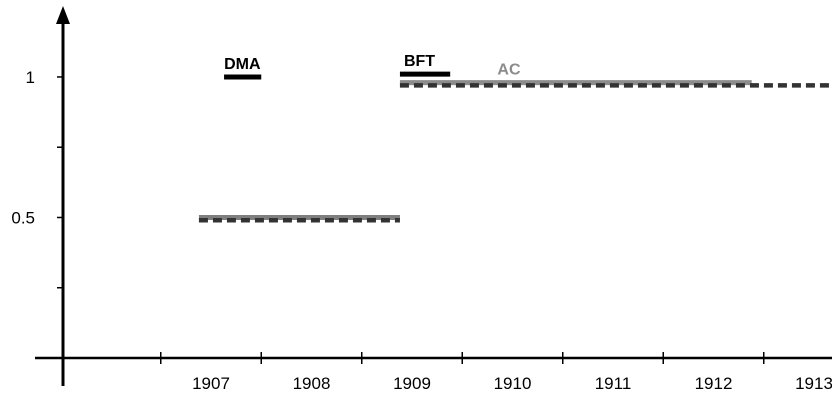 Image resolution: width=832 pixels, height=397 pixels. Describe the element at coordinates (509, 70) in the screenshot. I see `segment-label: AC` at that location.